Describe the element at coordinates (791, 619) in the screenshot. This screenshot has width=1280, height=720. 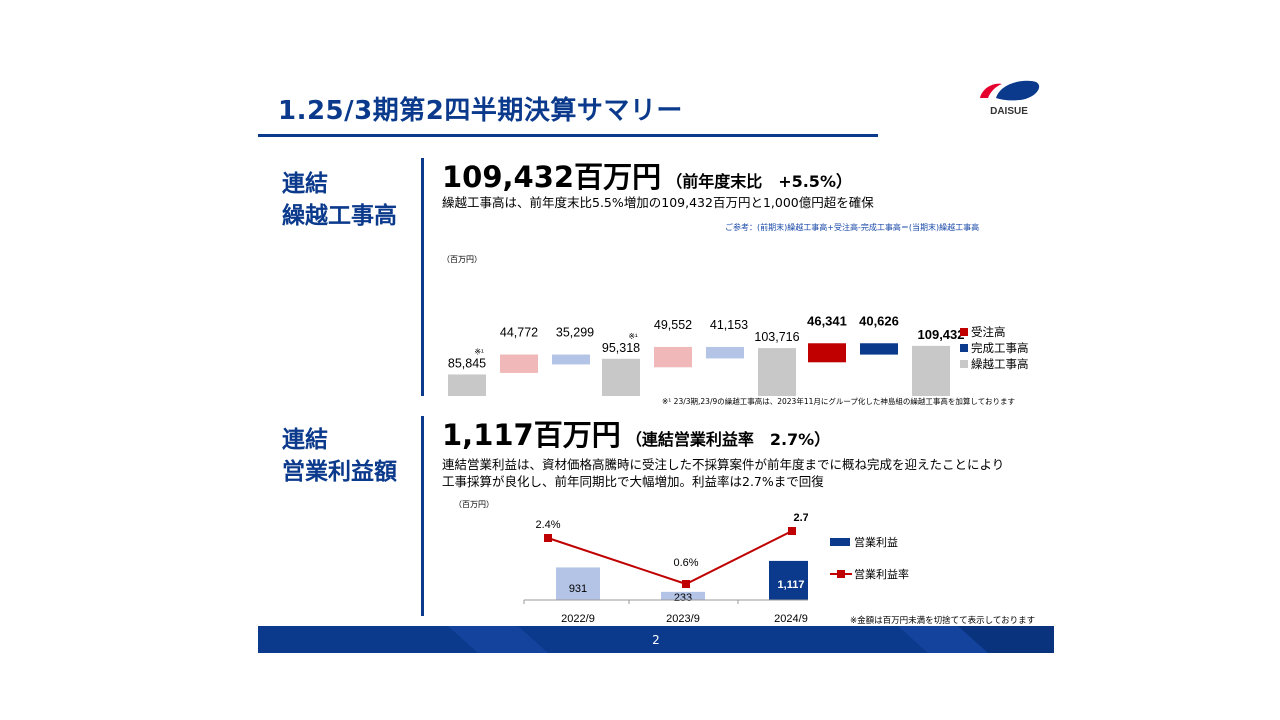
I see `category-label: 2024/9` at that location.